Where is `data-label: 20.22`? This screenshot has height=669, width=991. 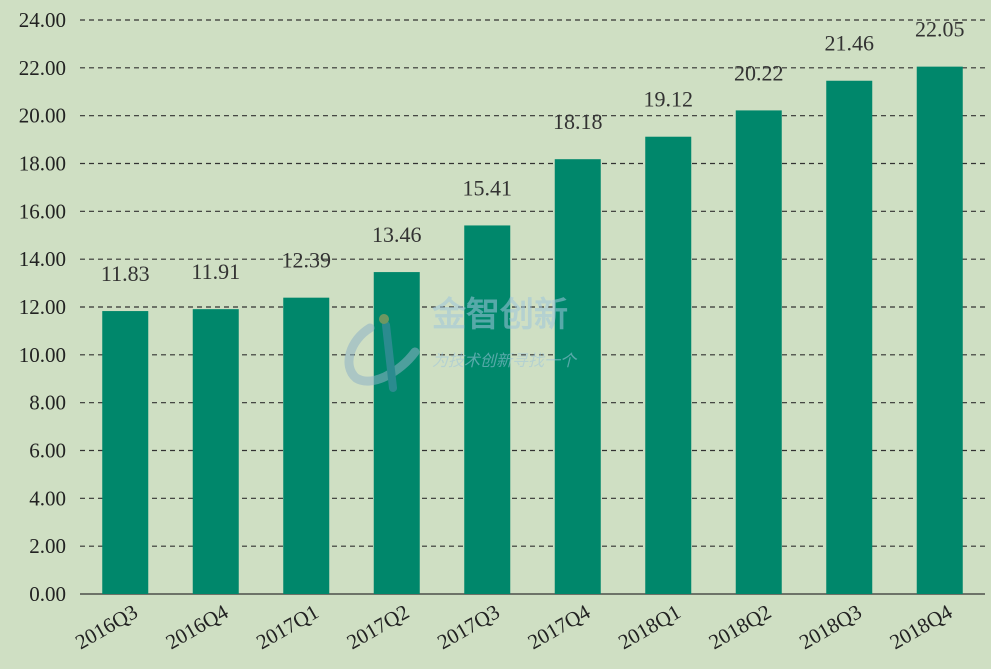
data-label: 20.22 is located at coordinates (759, 72).